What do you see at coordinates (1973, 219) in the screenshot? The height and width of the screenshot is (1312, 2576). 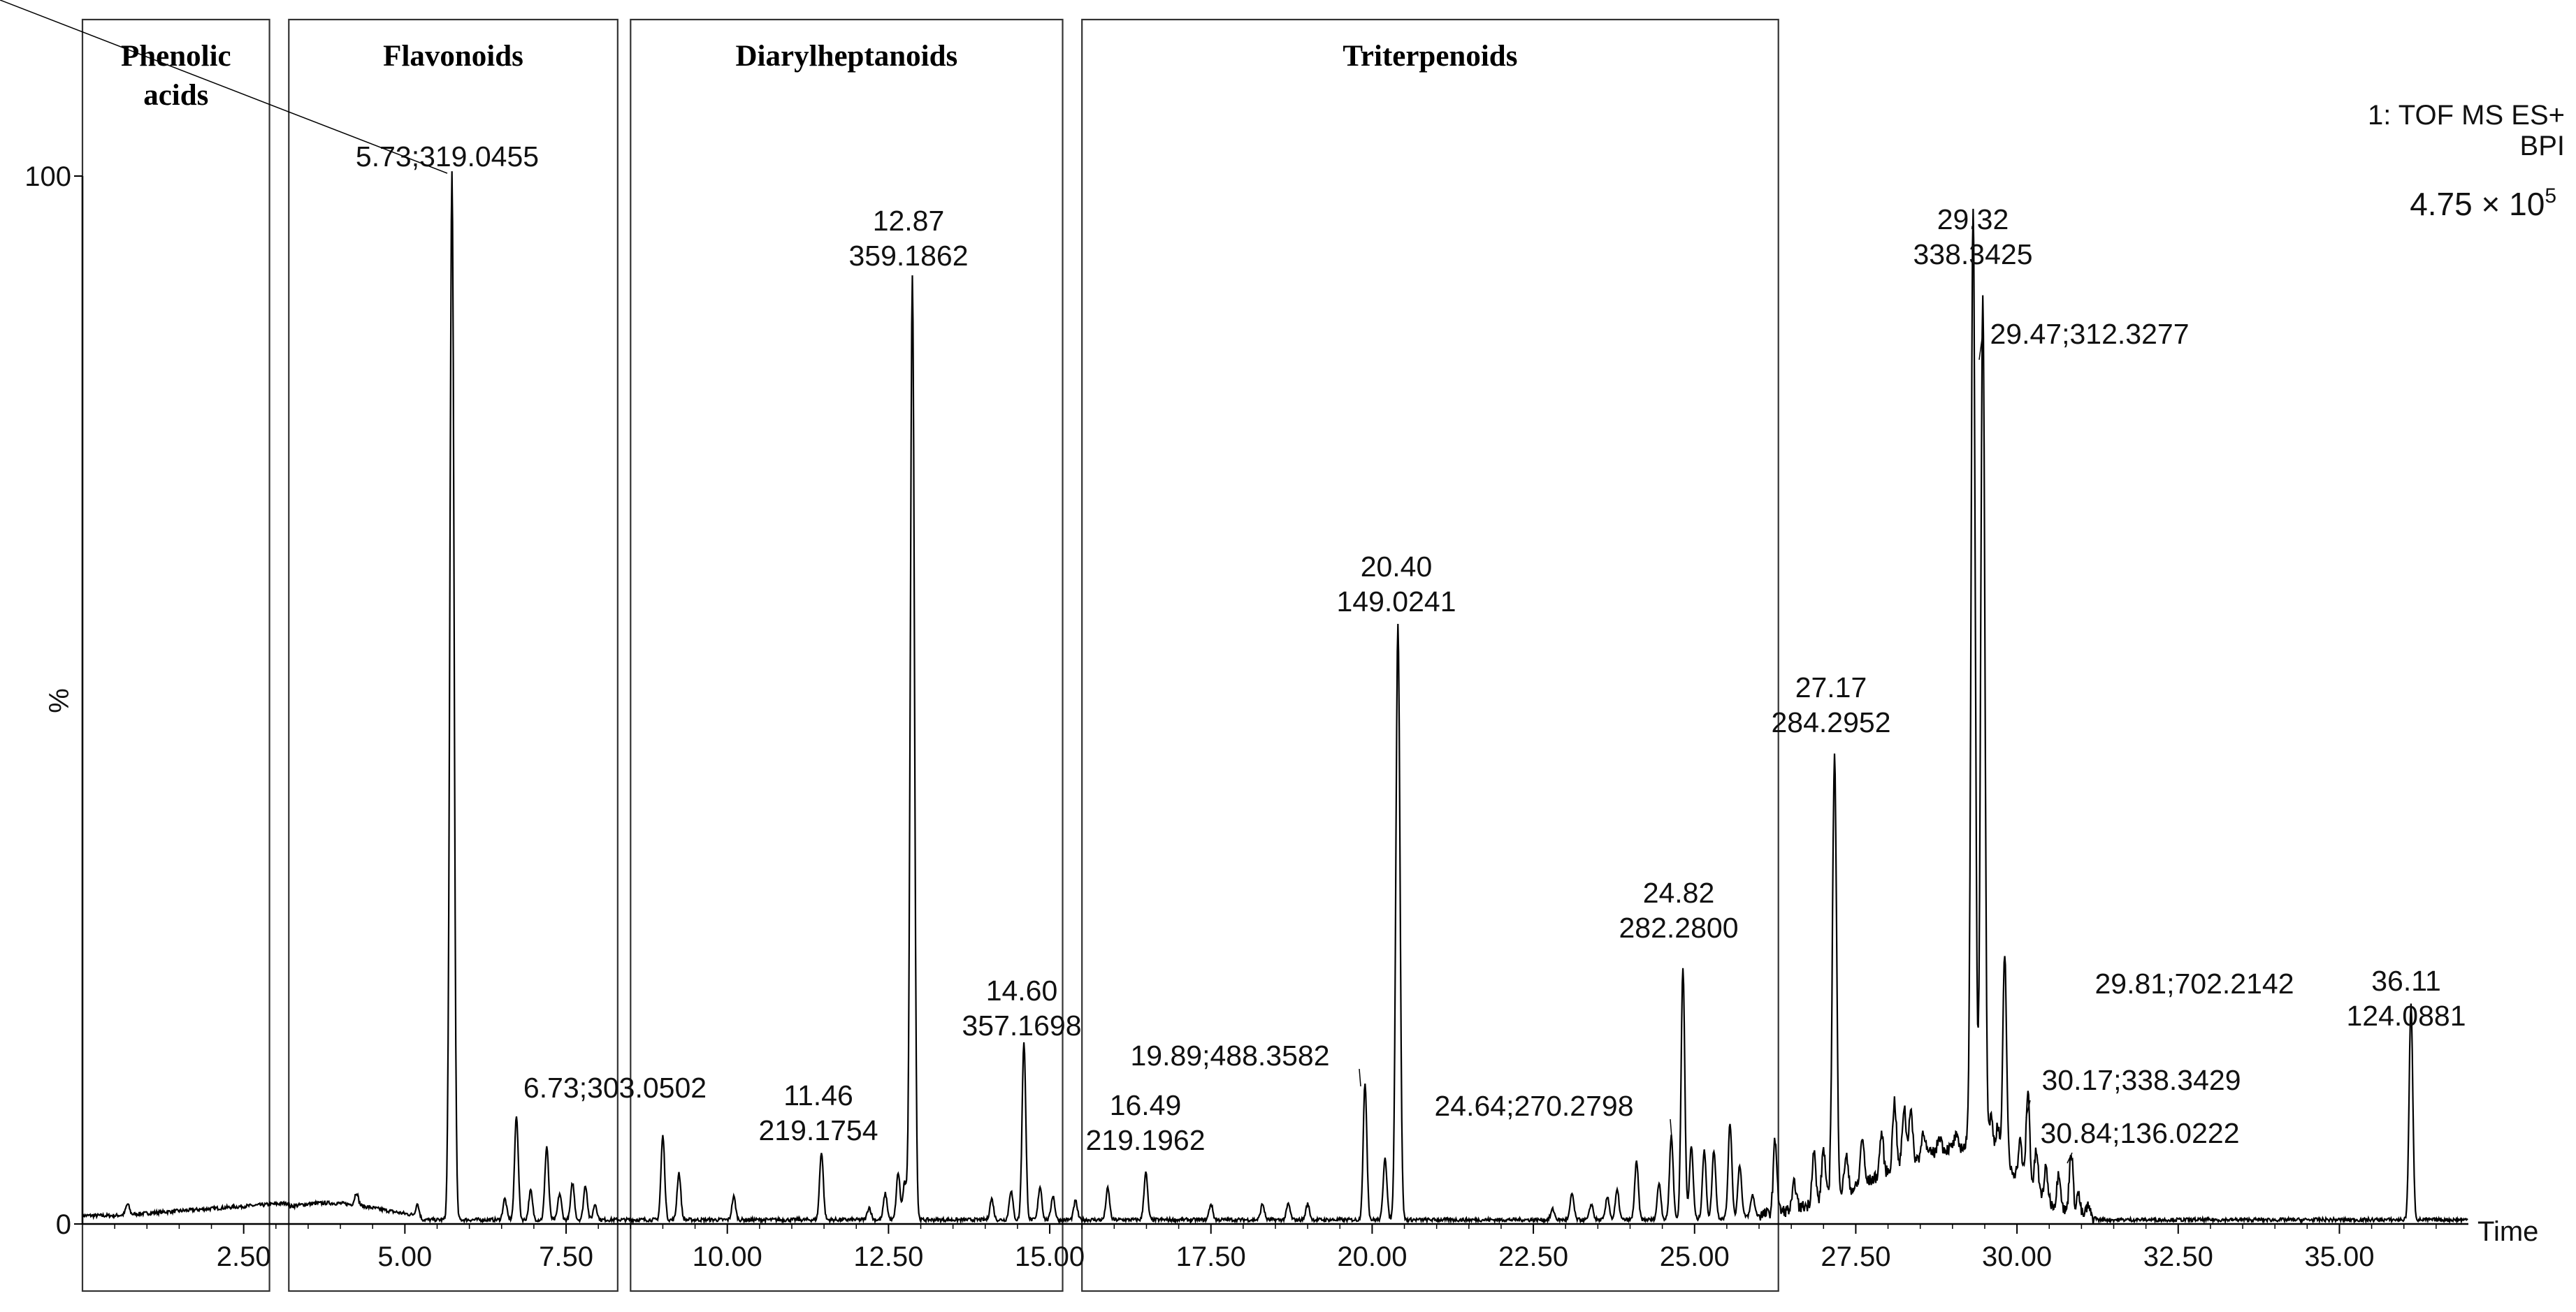 I see `peak-label: 29.32` at bounding box center [1973, 219].